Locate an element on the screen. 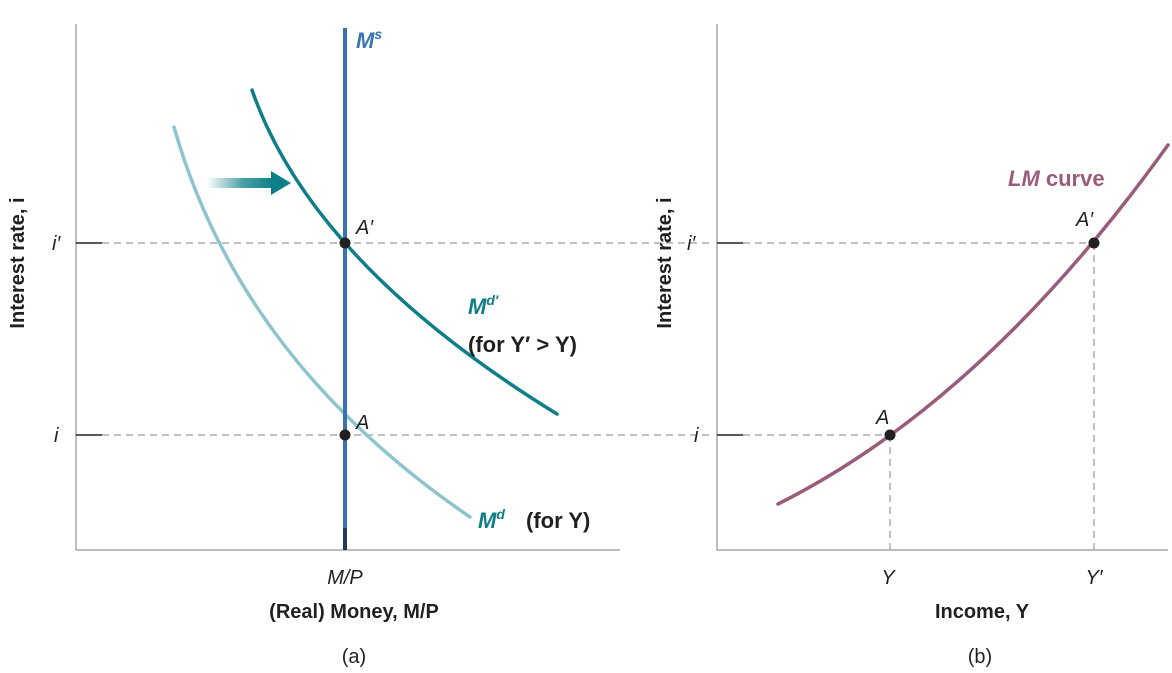  panel-a-y-axis-label: Interest rate, i is located at coordinates (18, 262).